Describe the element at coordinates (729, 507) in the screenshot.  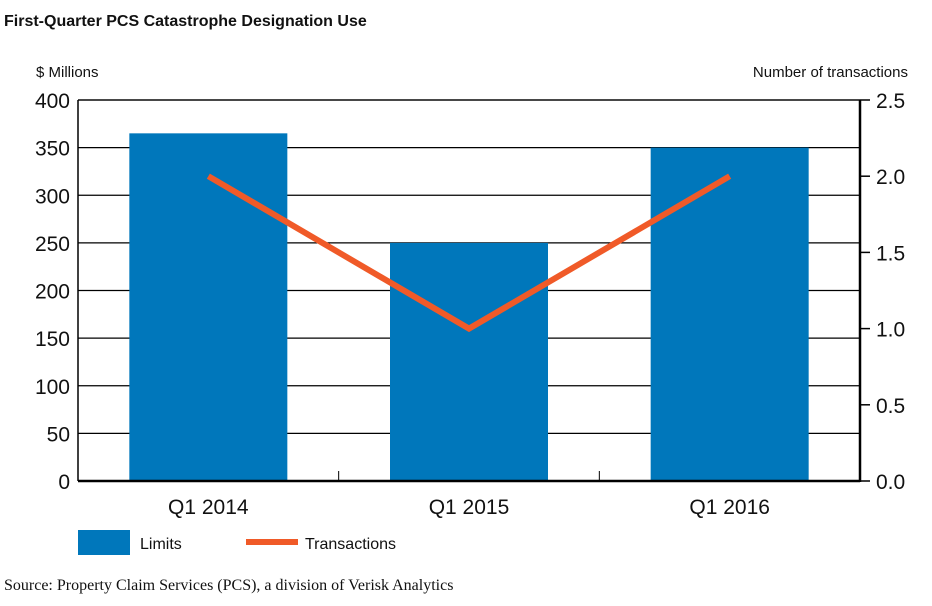
I see `x-tick-label: Q1 2016` at that location.